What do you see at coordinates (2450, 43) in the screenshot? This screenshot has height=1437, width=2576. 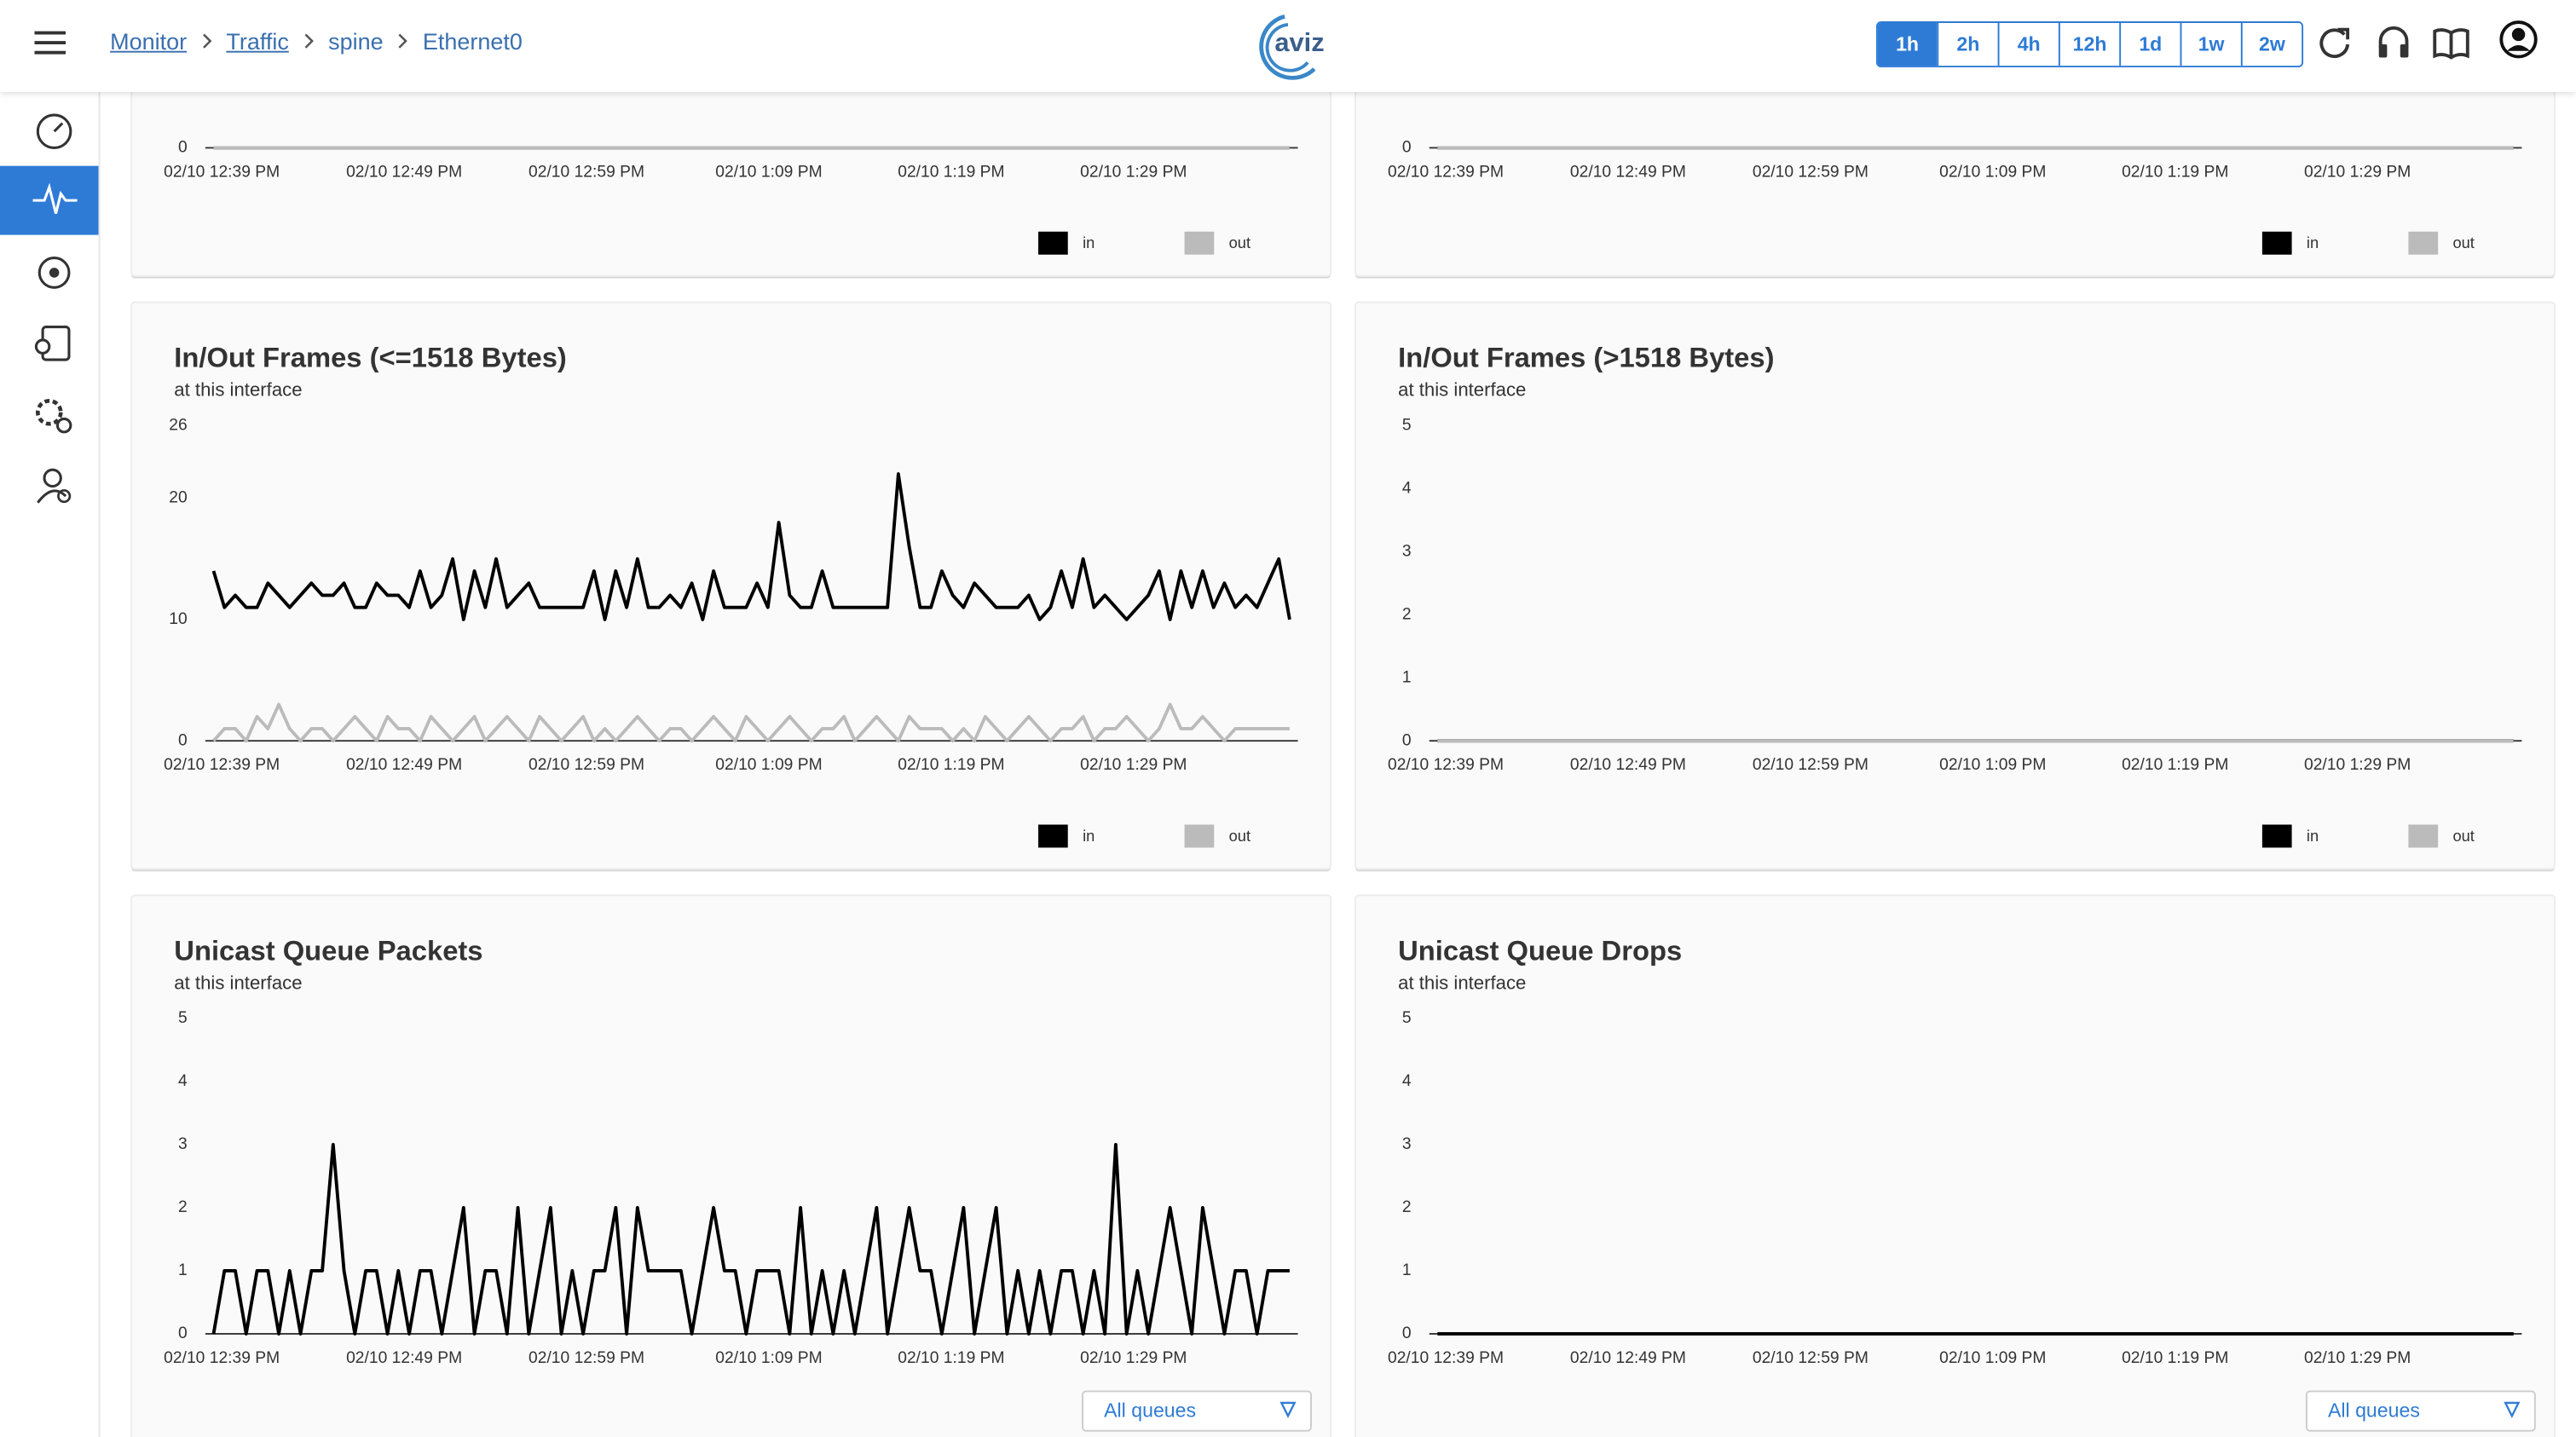 I see `docs-icon` at bounding box center [2450, 43].